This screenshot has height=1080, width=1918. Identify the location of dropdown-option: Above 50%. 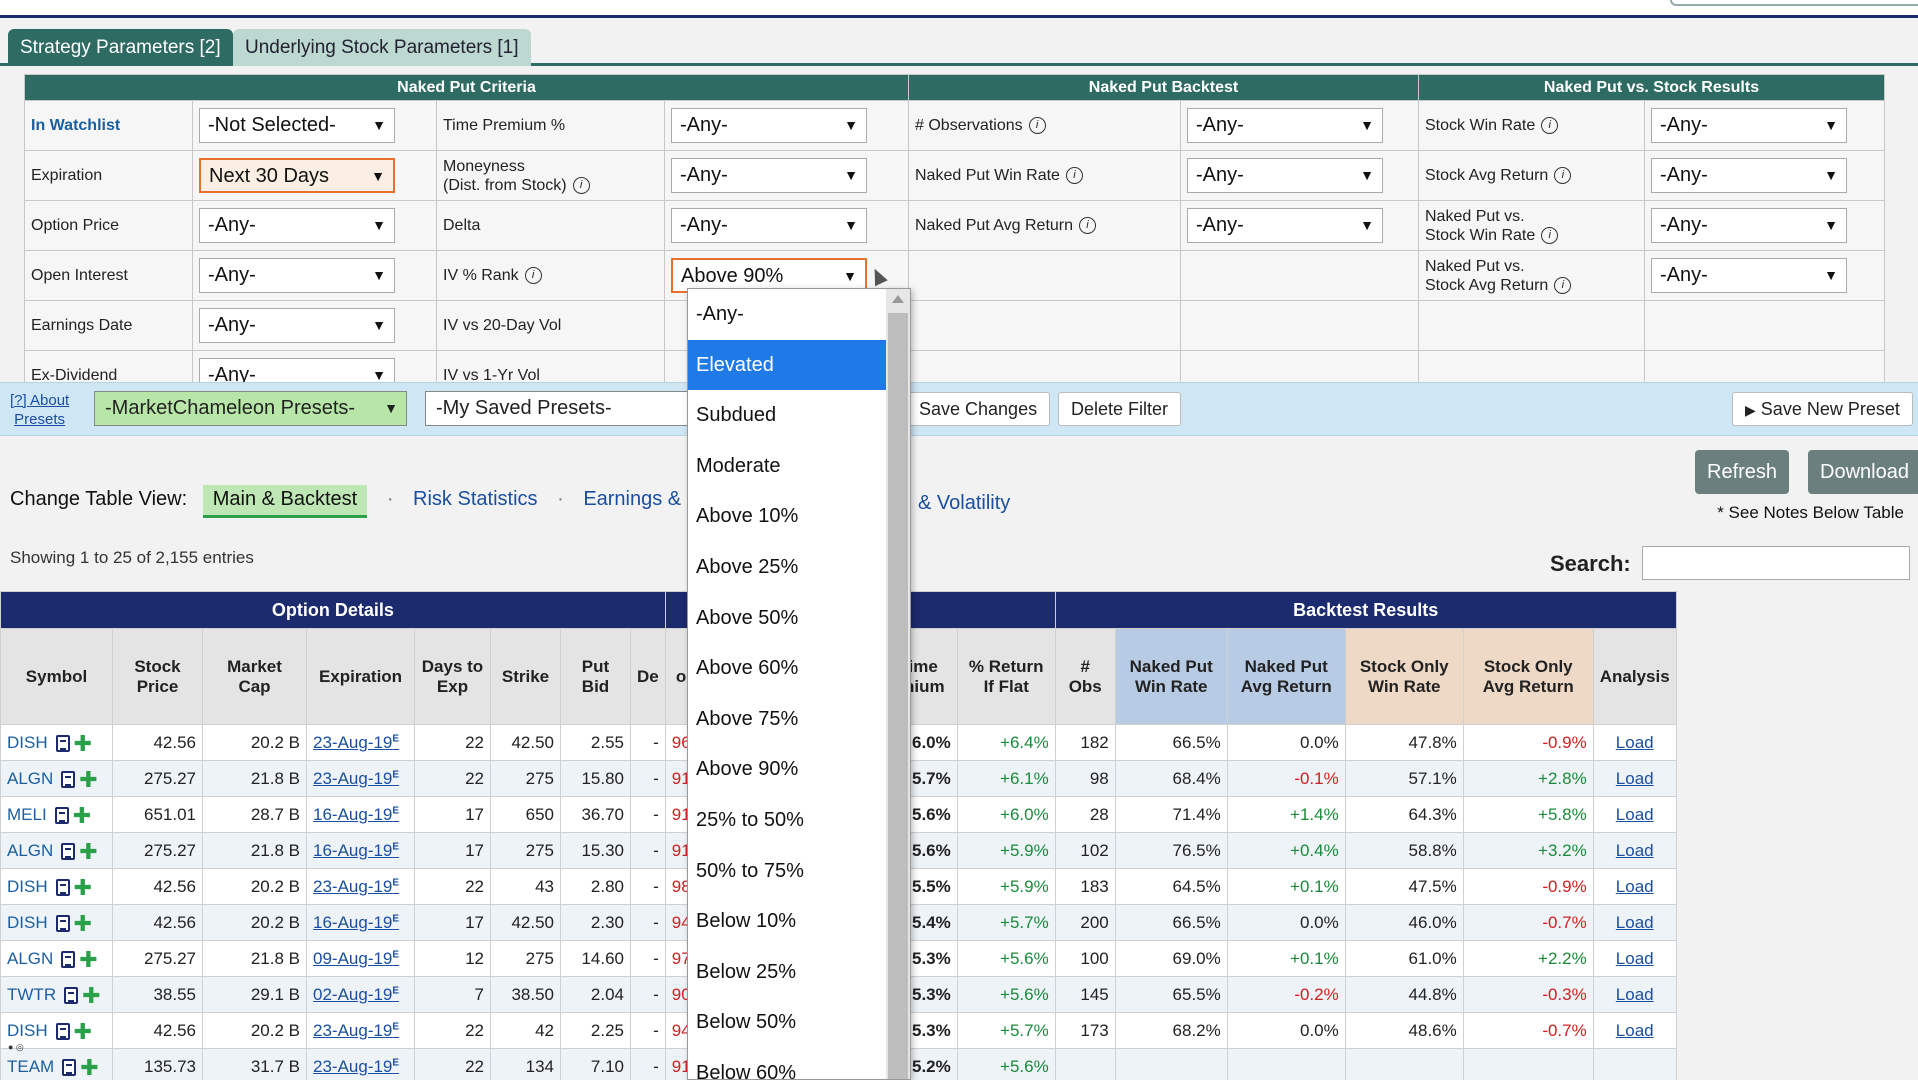
(747, 617).